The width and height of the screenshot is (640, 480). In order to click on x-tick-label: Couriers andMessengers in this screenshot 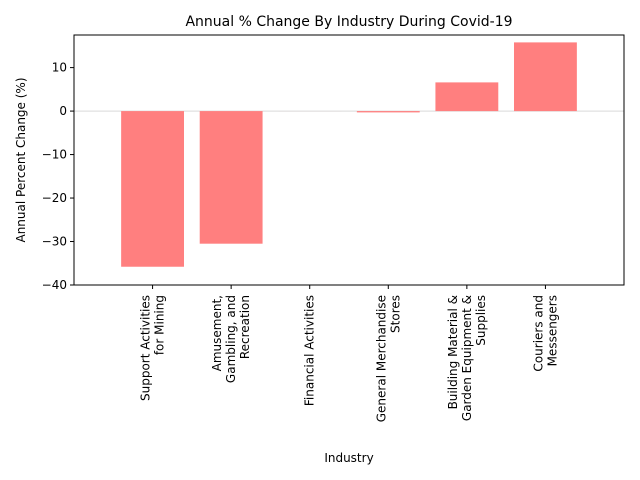, I will do `click(545, 333)`.